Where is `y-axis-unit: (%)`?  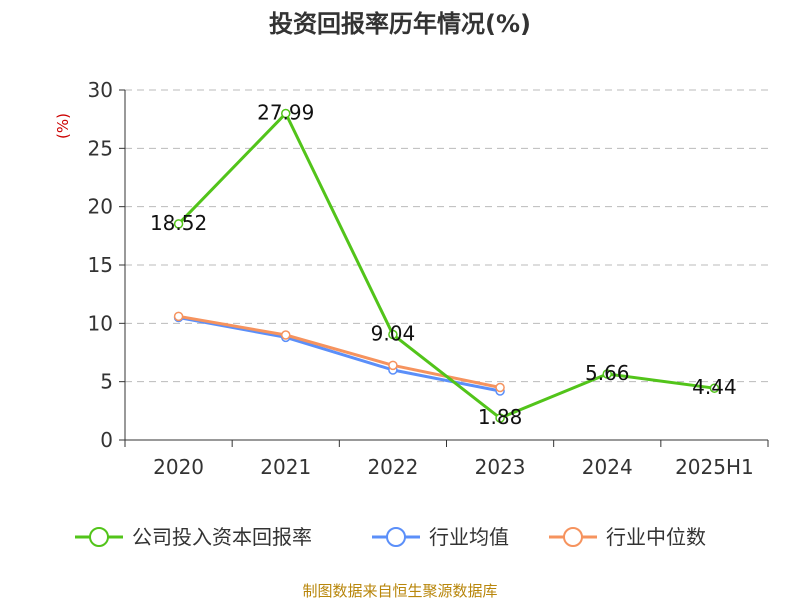
y-axis-unit: (%) is located at coordinates (63, 126).